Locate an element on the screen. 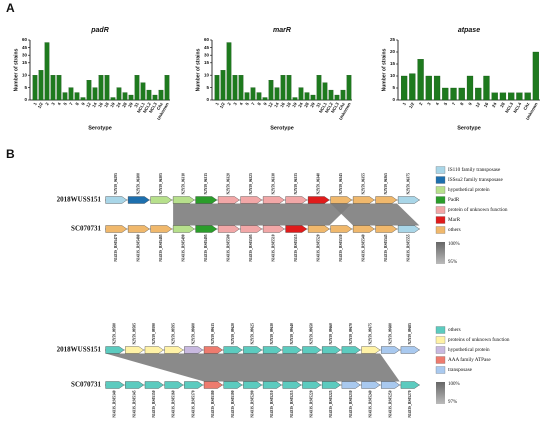 This screenshot has width=550, height=435. x-tick-label: 4 is located at coordinates (59, 103).